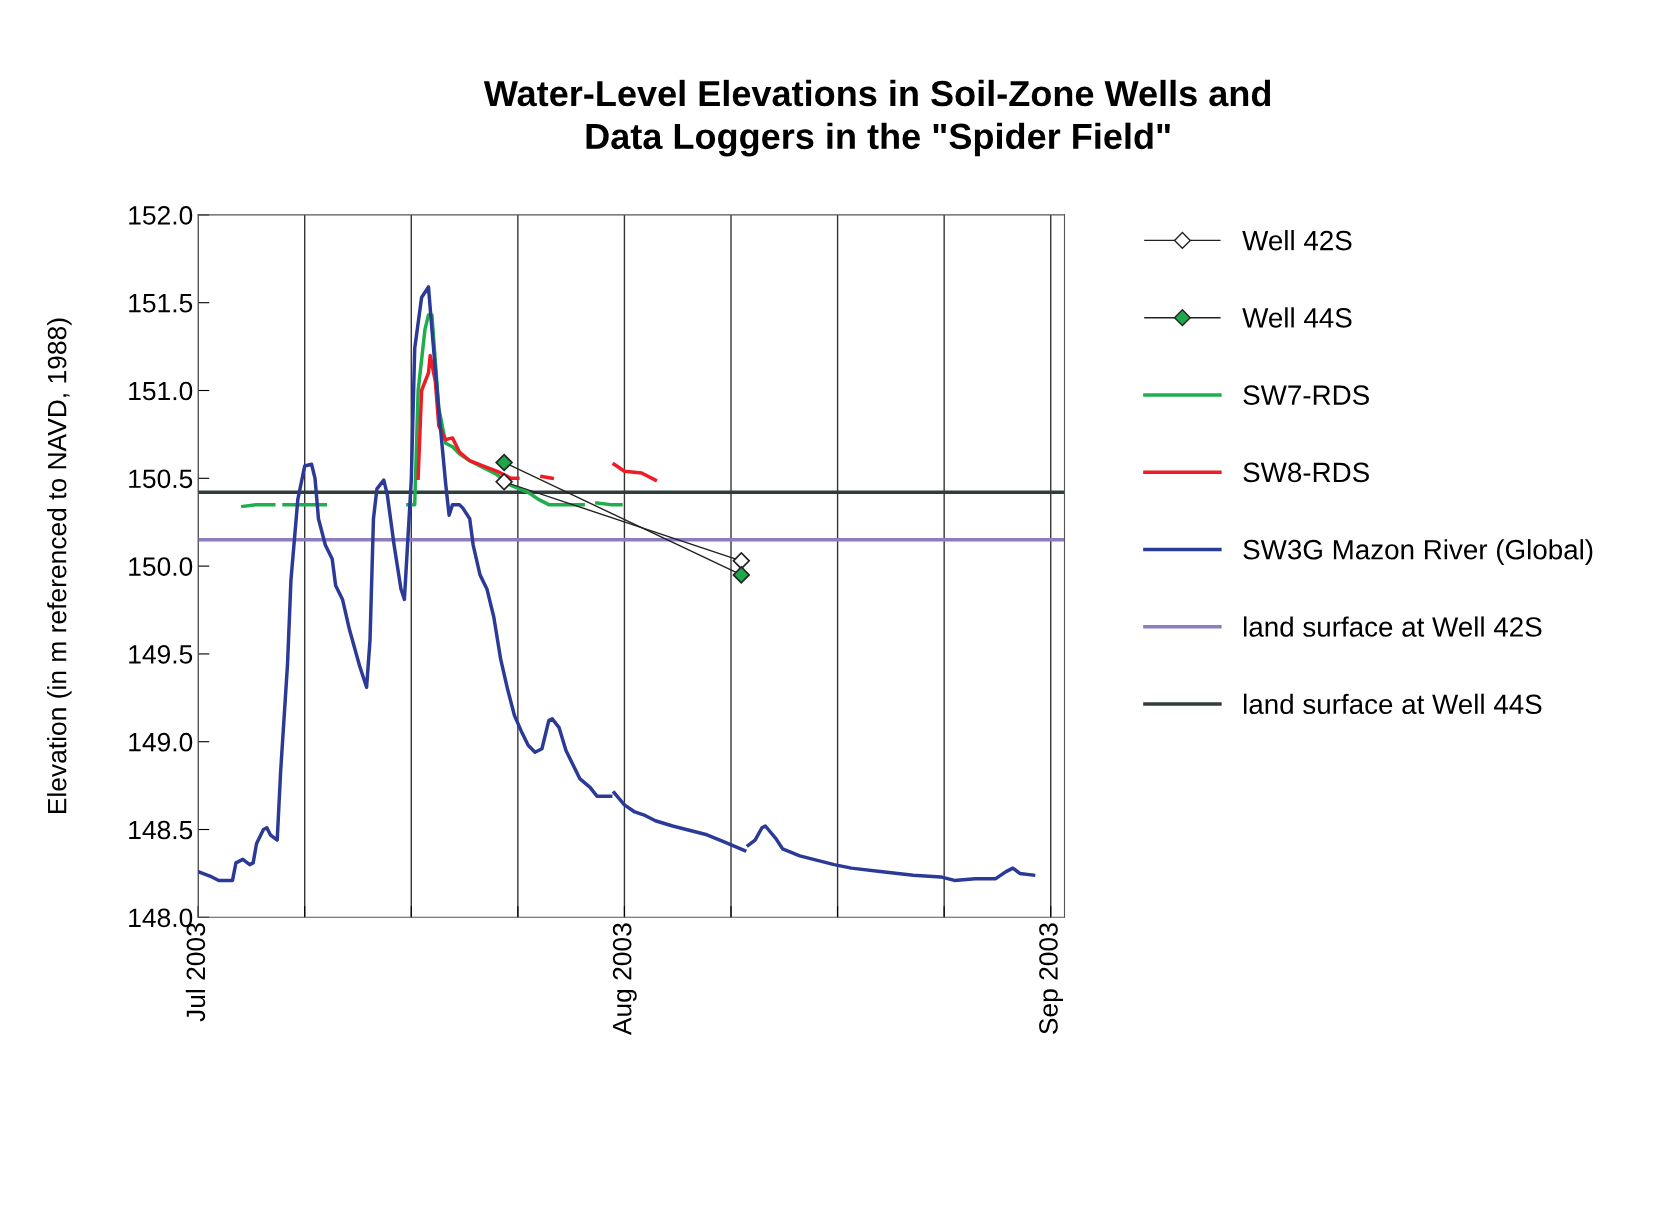  Describe the element at coordinates (161, 391) in the screenshot. I see `y-tick-label: 151.0` at that location.